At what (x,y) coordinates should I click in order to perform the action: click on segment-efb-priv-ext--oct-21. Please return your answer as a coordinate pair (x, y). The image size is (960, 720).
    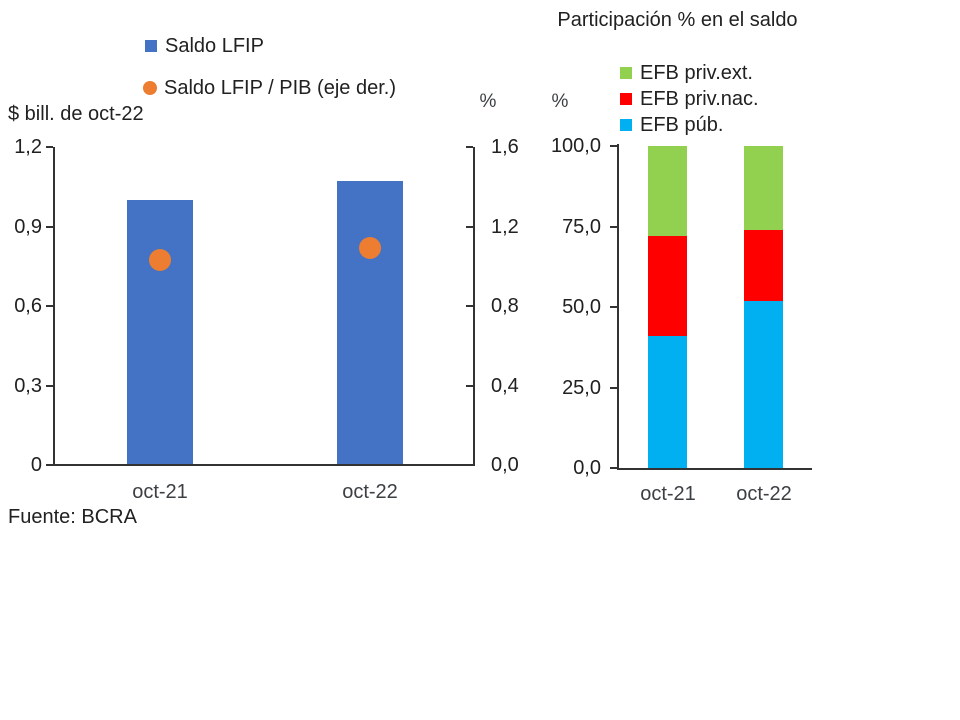
    Looking at the image, I should click on (667, 191).